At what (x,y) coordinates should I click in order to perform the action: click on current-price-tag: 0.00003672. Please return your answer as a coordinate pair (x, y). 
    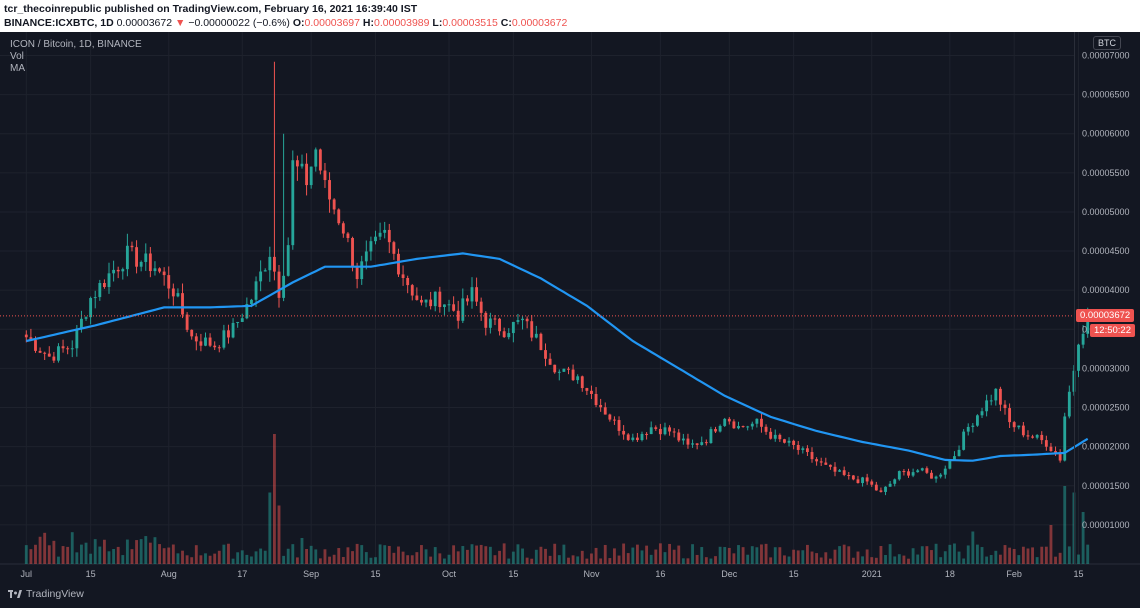
    Looking at the image, I should click on (1105, 315).